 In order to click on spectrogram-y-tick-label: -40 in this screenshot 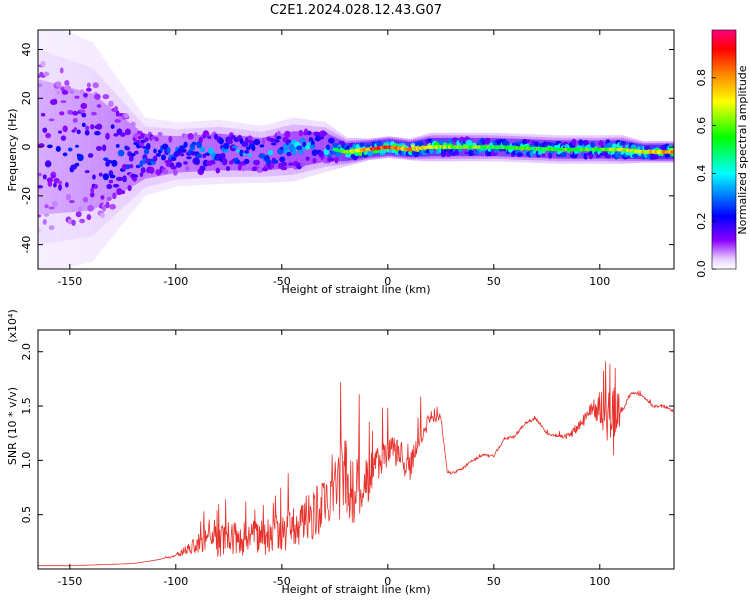, I will do `click(26, 245)`.